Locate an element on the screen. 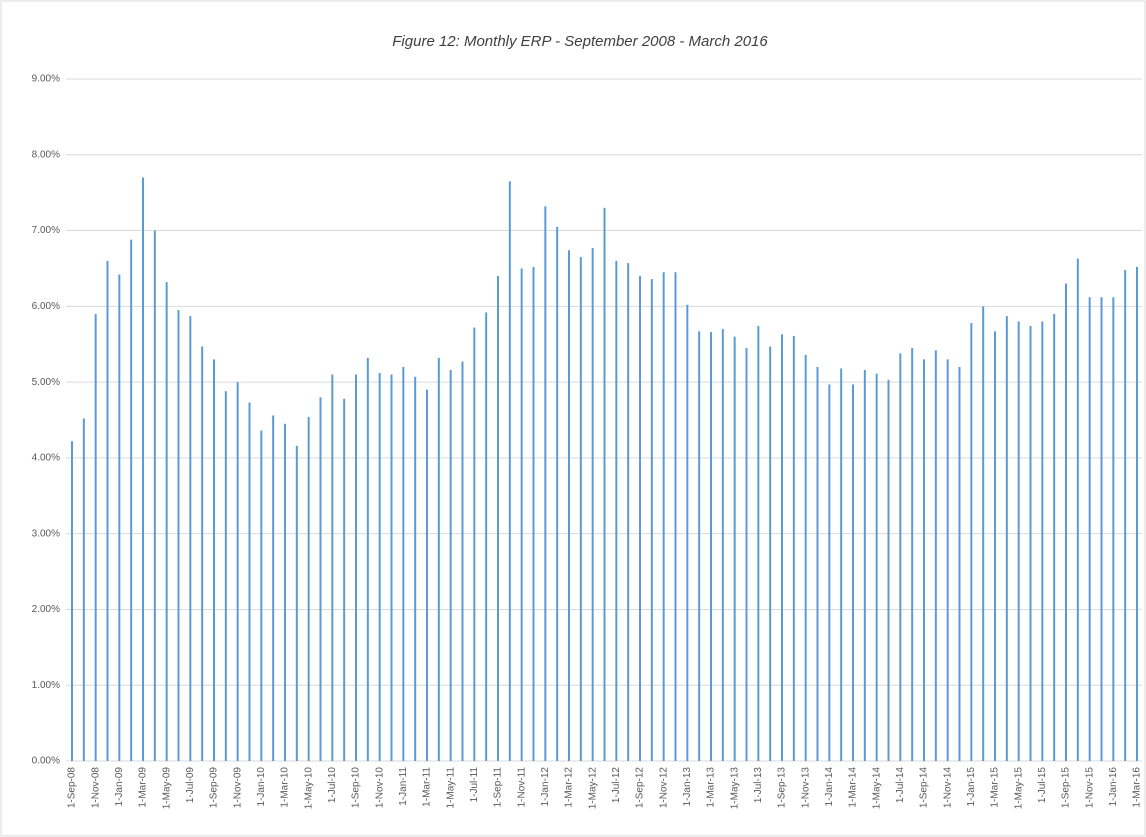  x-tick-label: 1-Nov-14 is located at coordinates (947, 788).